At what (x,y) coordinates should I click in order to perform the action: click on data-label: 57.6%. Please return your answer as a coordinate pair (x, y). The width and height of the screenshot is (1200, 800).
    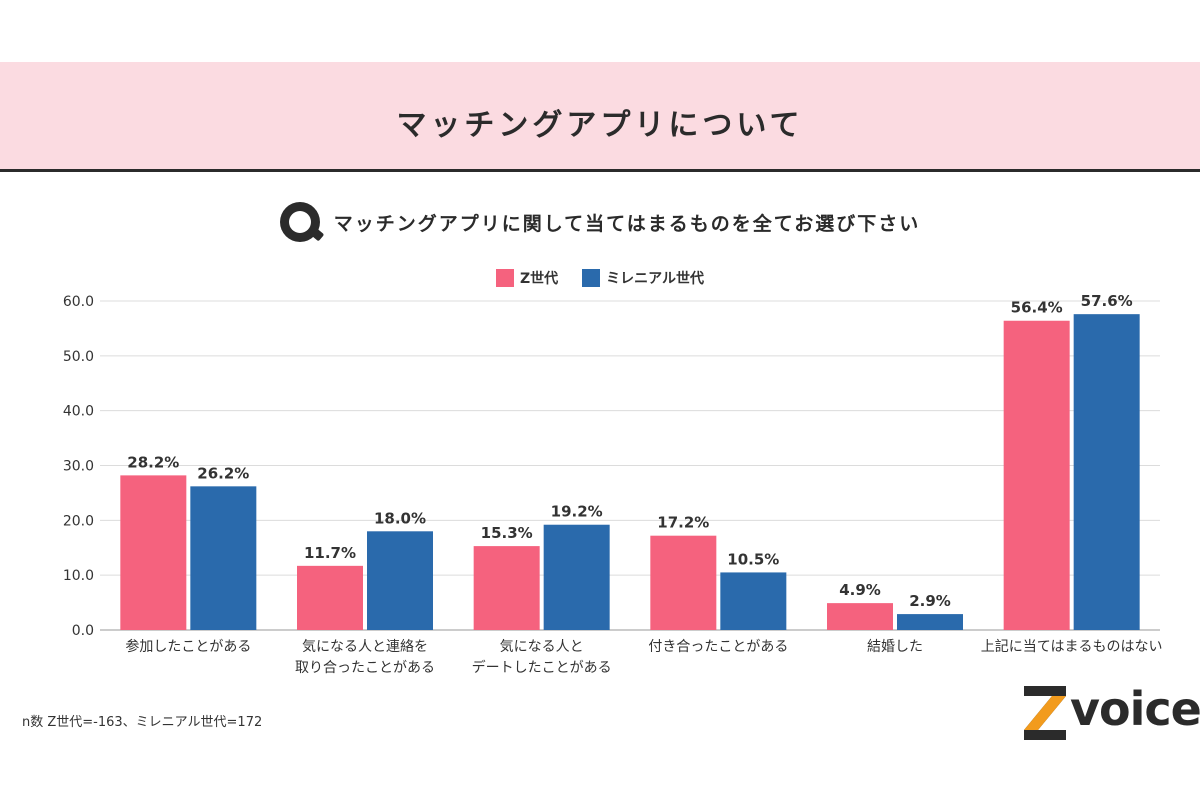
    Looking at the image, I should click on (1107, 301).